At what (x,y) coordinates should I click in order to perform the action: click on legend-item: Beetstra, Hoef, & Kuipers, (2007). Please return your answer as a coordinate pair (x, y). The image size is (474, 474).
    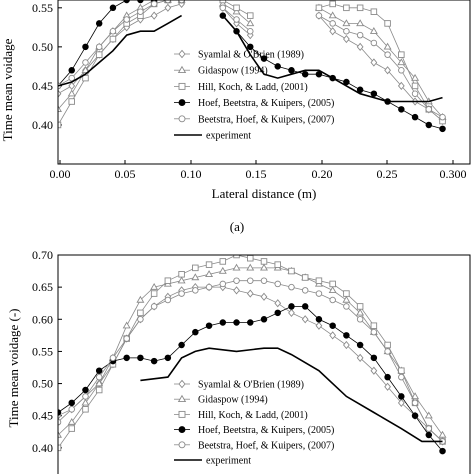
    Looking at the image, I should click on (254, 445).